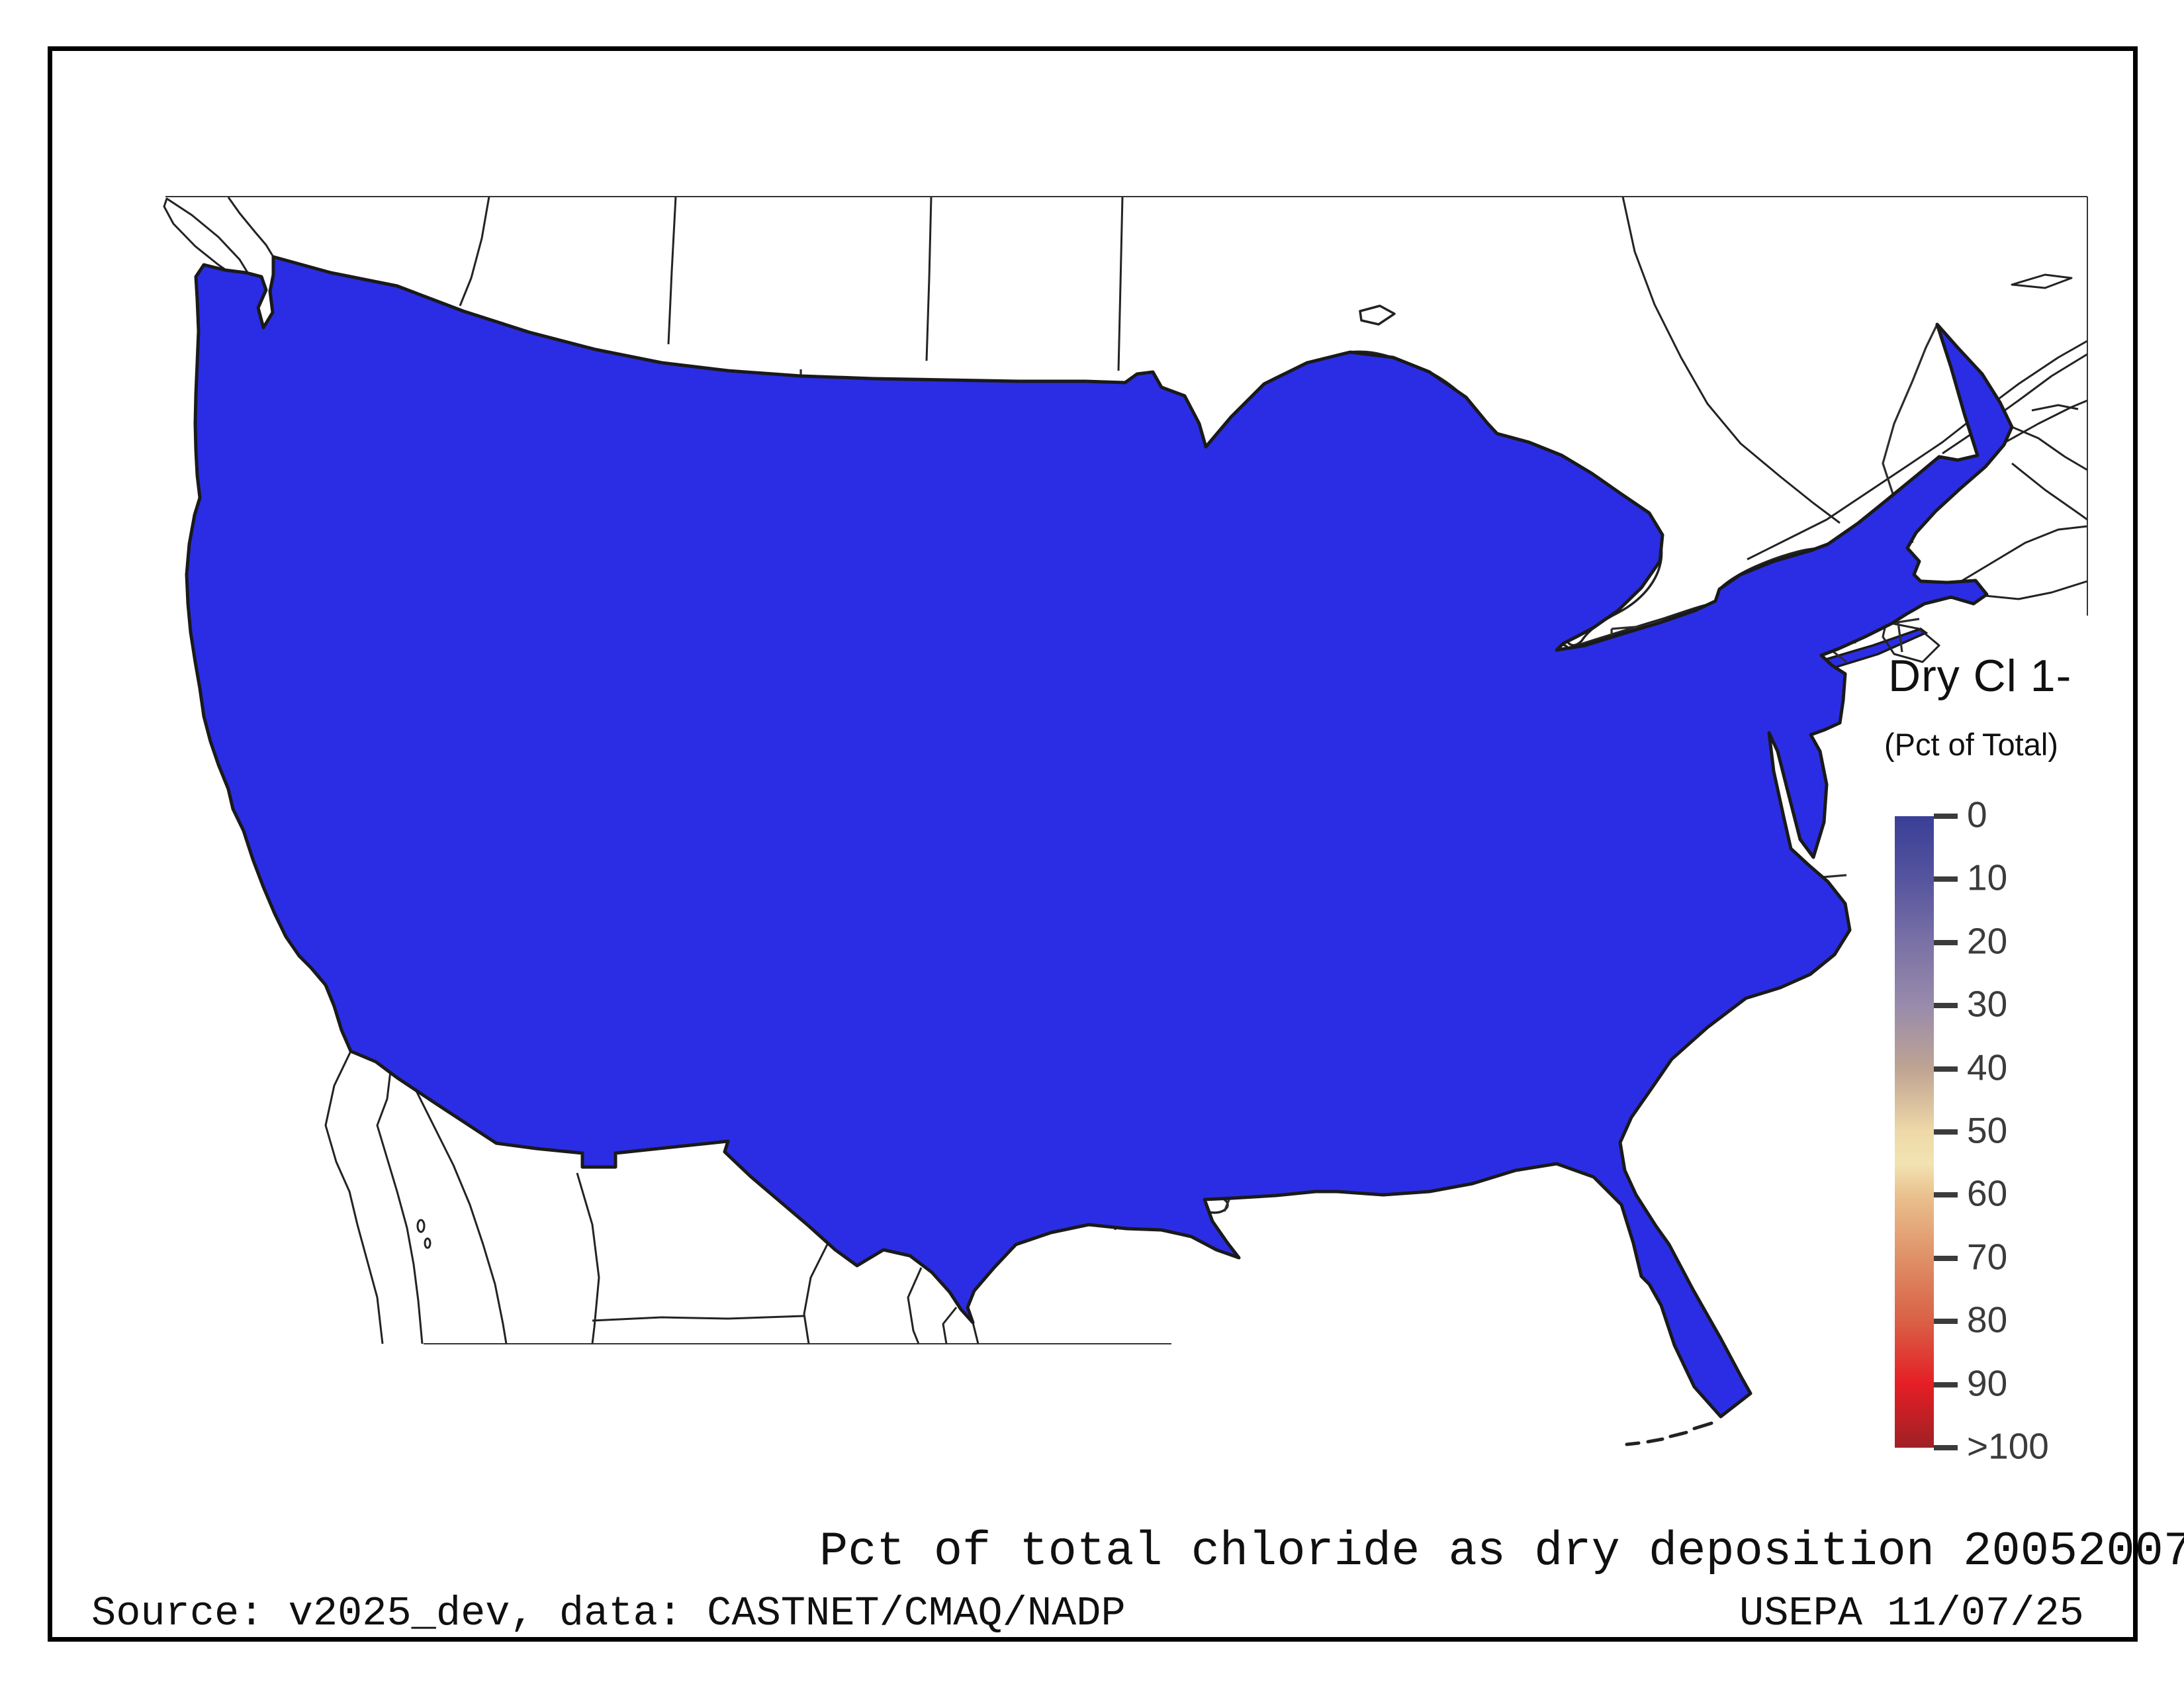 The height and width of the screenshot is (1688, 2184). I want to click on alberta-sask-border, so click(672, 270).